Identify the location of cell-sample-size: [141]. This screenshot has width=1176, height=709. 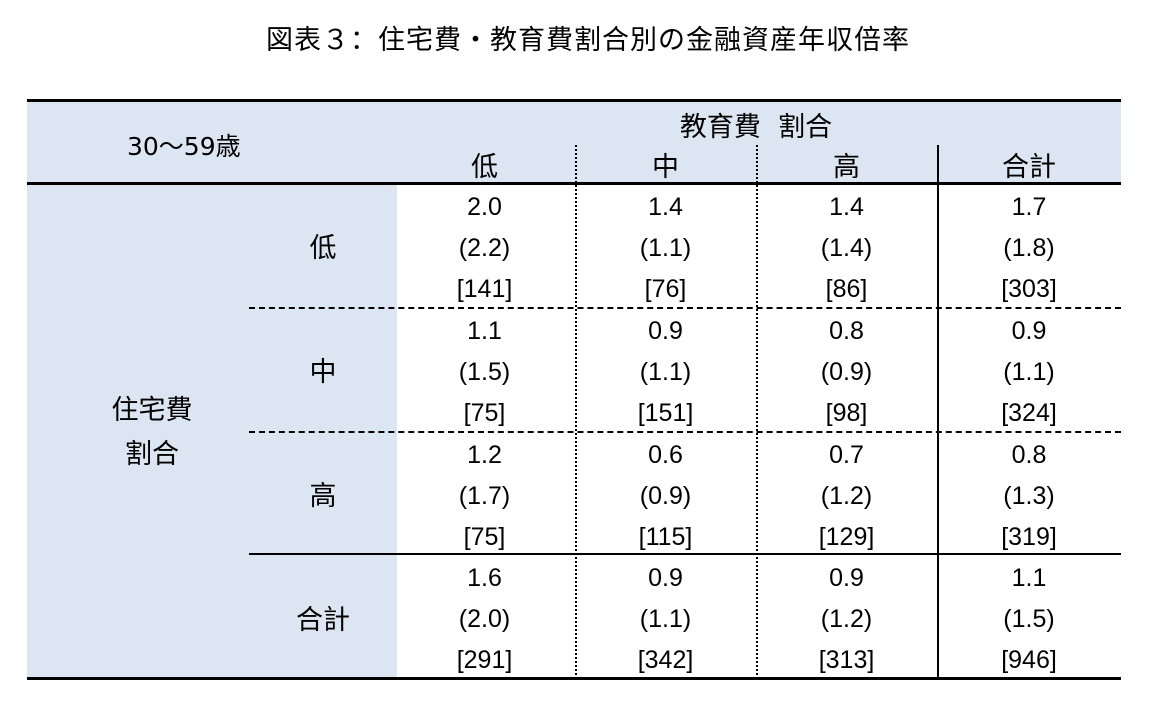
(484, 289).